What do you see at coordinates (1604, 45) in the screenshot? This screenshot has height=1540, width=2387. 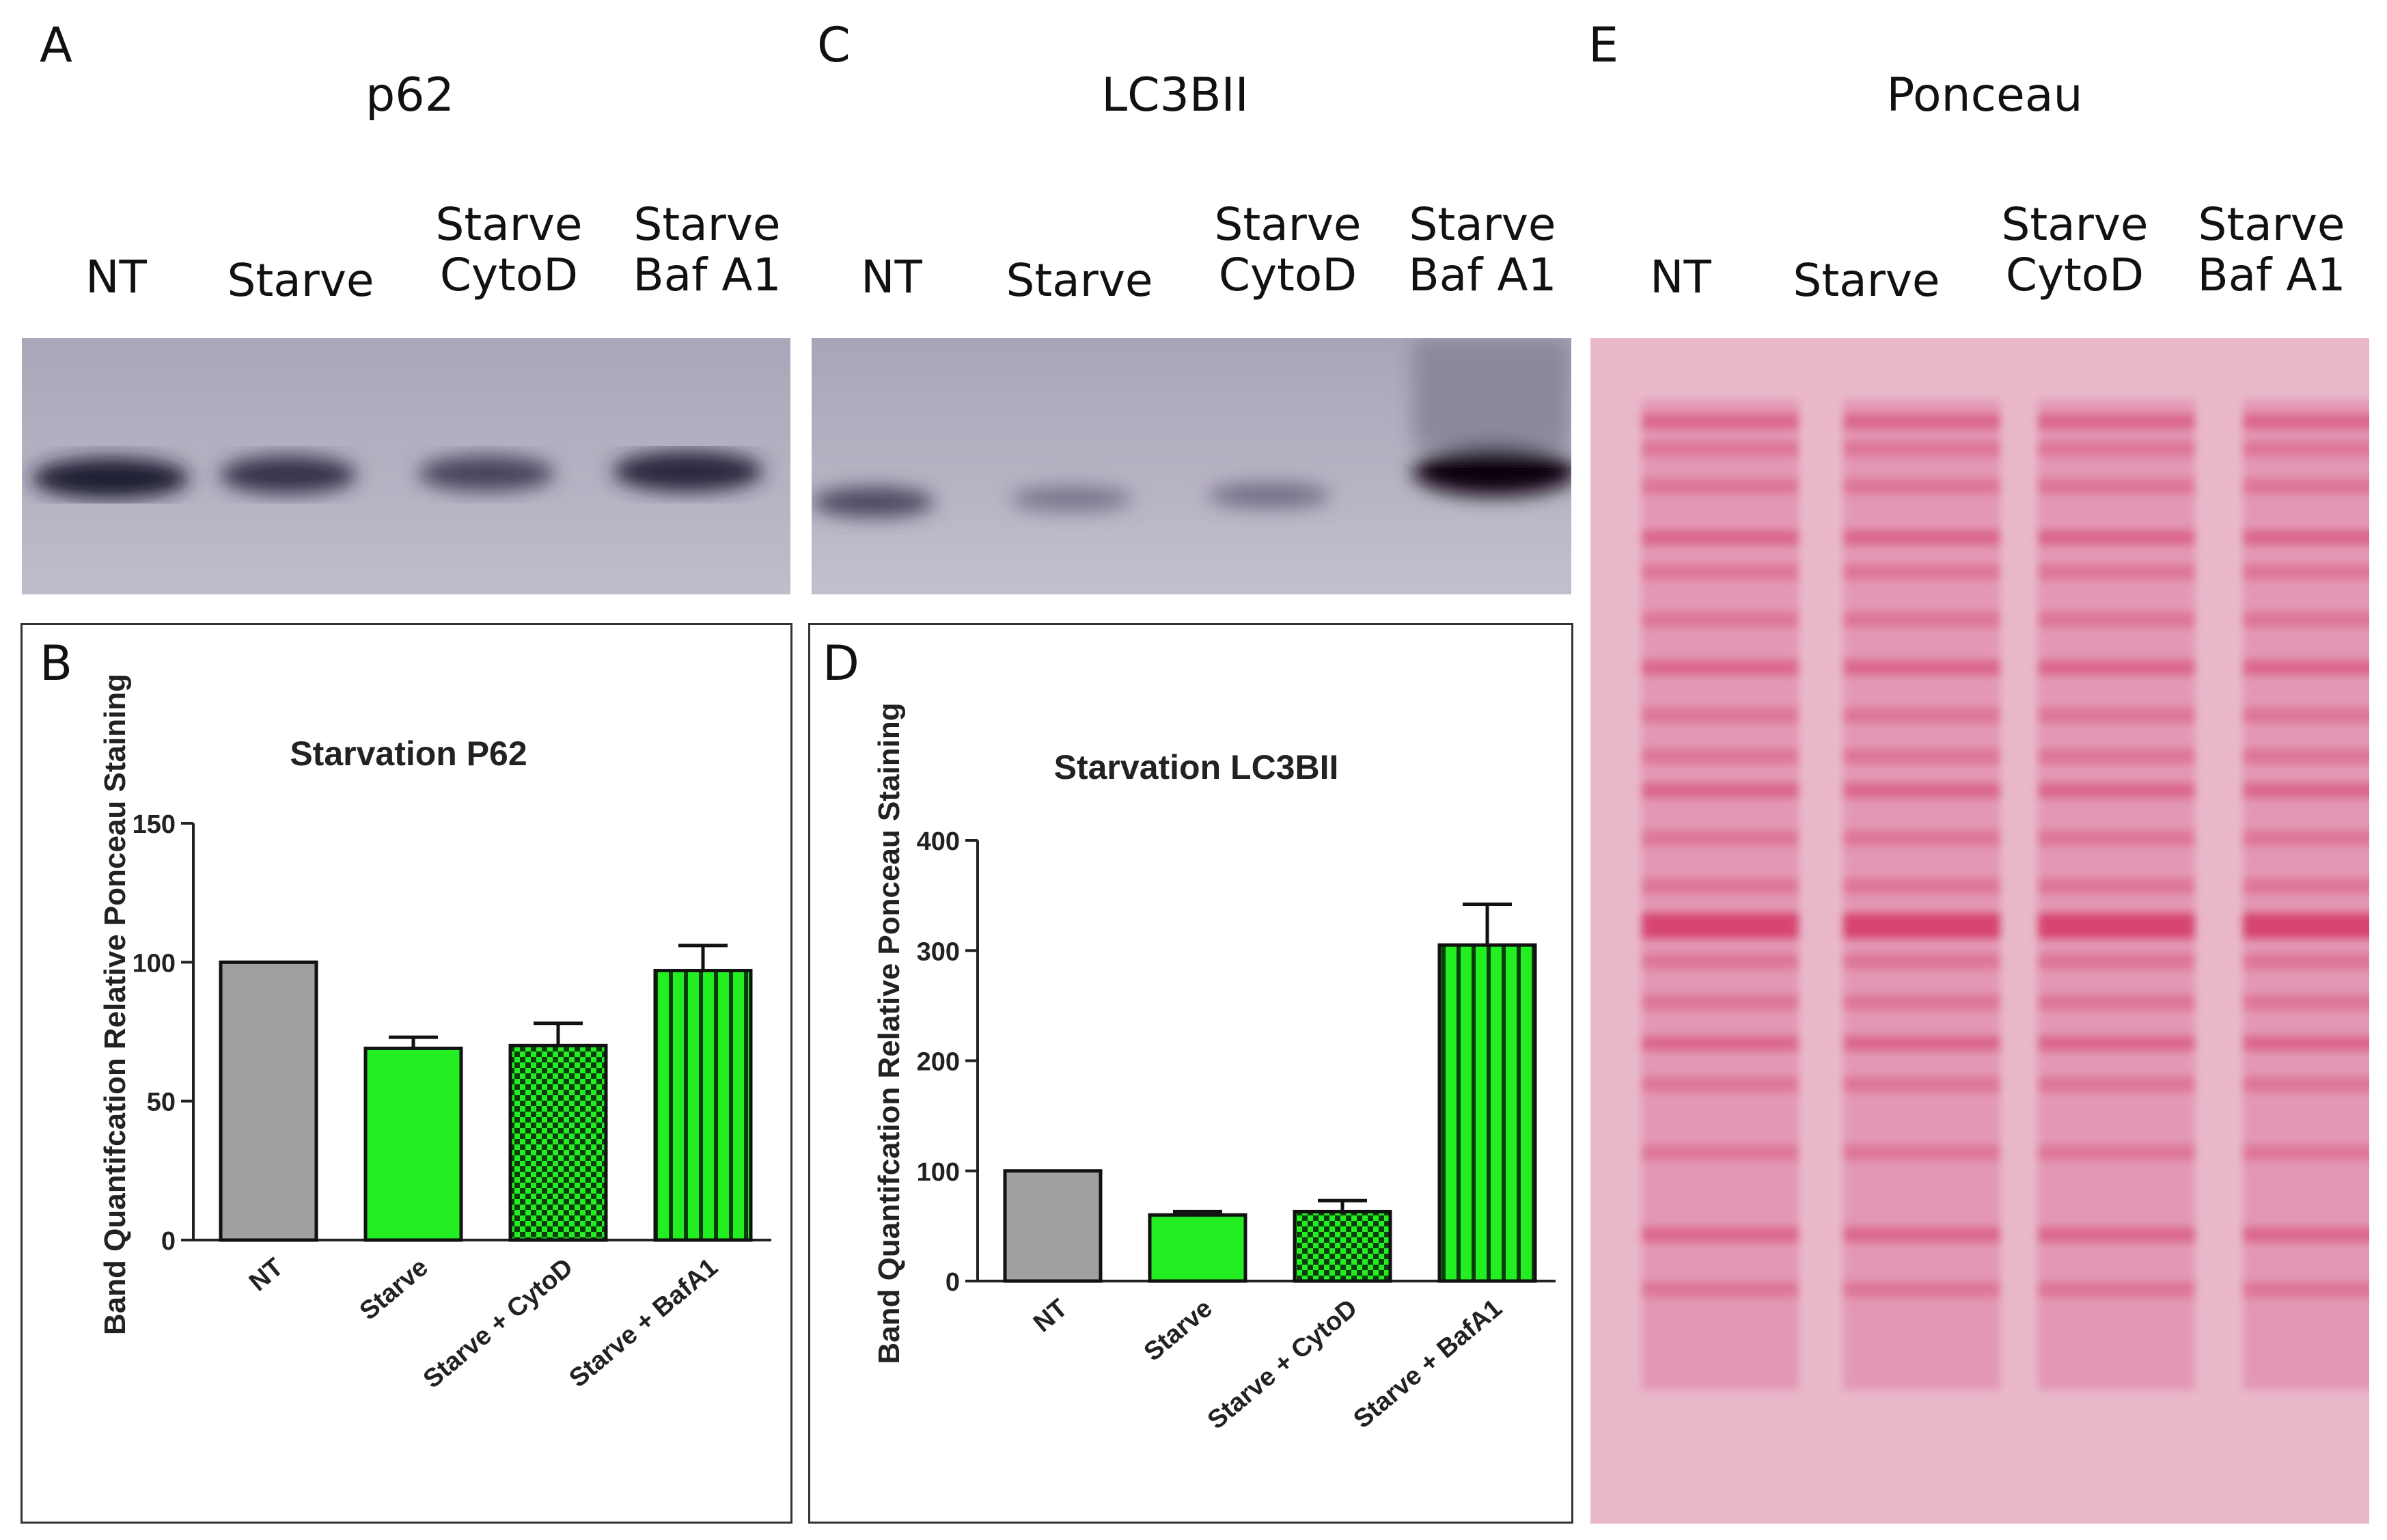 I see `panel-letter-e: E` at bounding box center [1604, 45].